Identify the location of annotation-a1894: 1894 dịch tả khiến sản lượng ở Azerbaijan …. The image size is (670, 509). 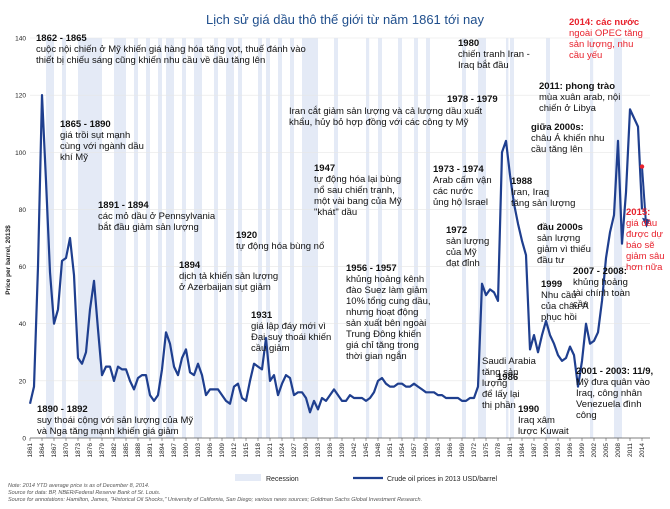
(228, 276).